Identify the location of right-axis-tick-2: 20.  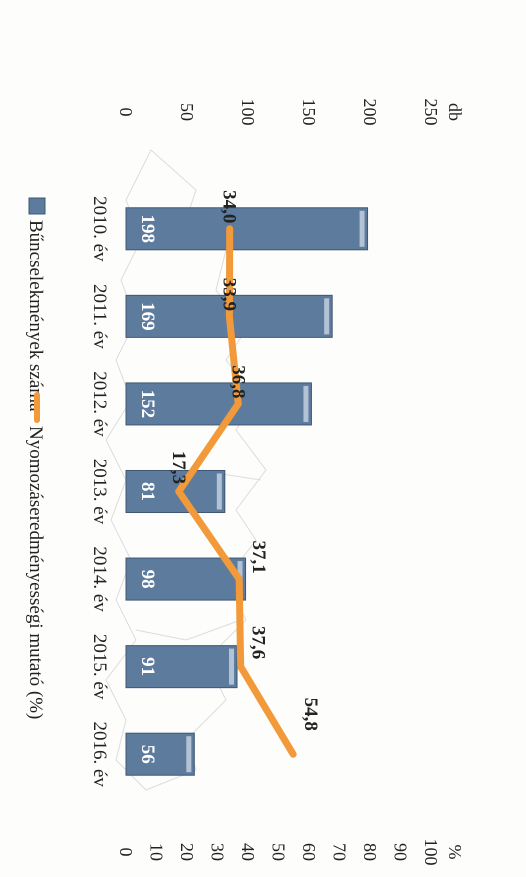
(187, 852).